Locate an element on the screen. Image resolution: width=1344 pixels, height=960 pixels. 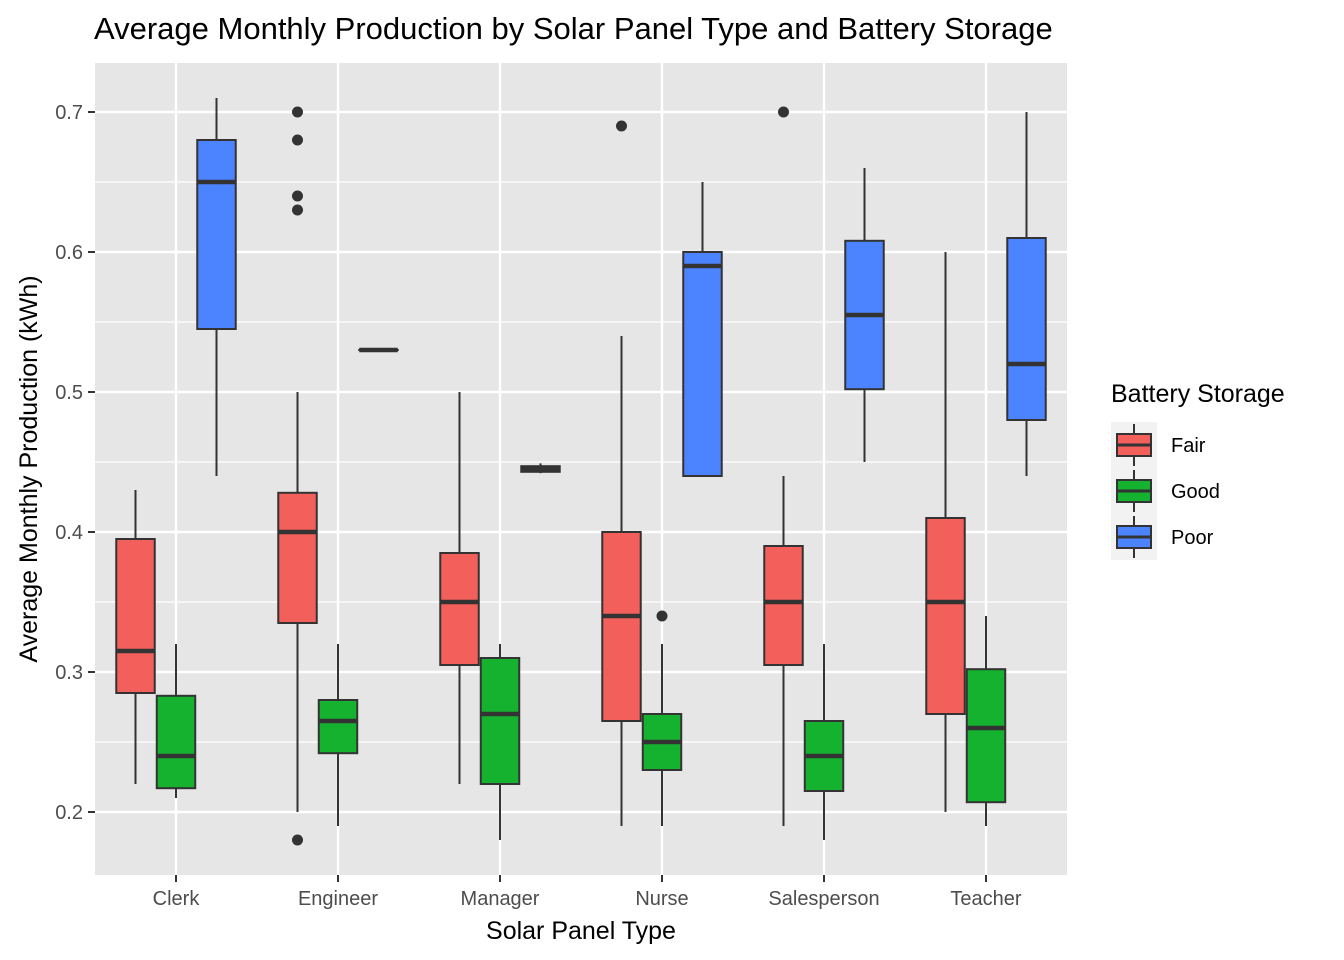
x-tick-label: Manager is located at coordinates (500, 899).